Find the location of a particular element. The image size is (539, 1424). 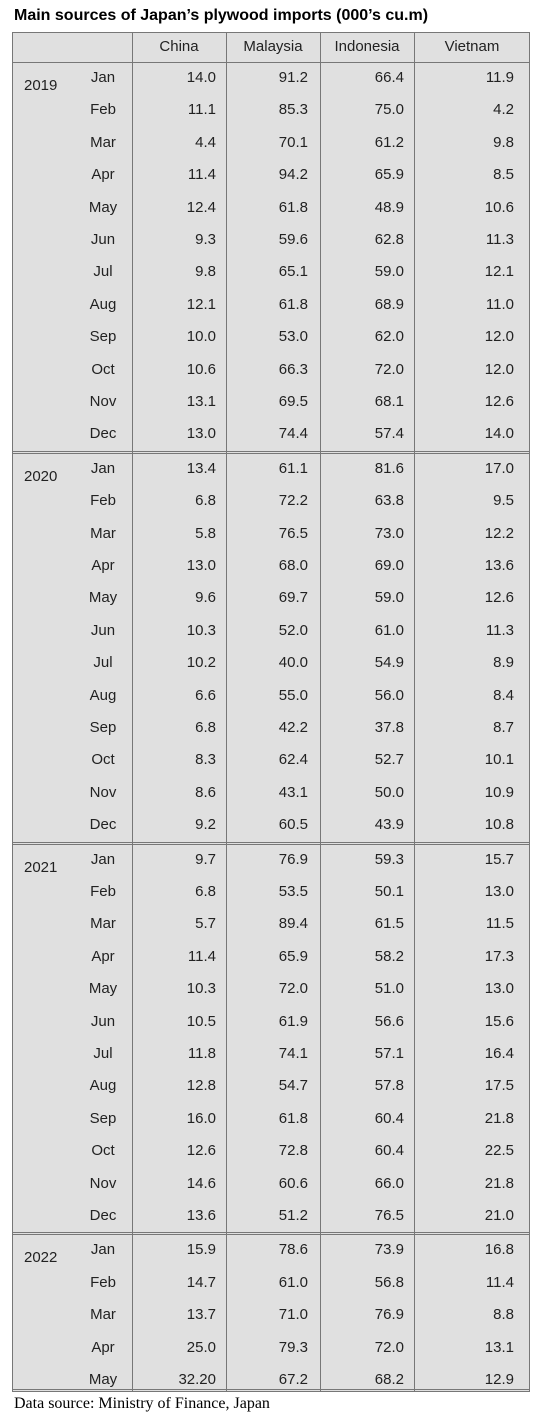

cell-value: 69.0 is located at coordinates (389, 565).